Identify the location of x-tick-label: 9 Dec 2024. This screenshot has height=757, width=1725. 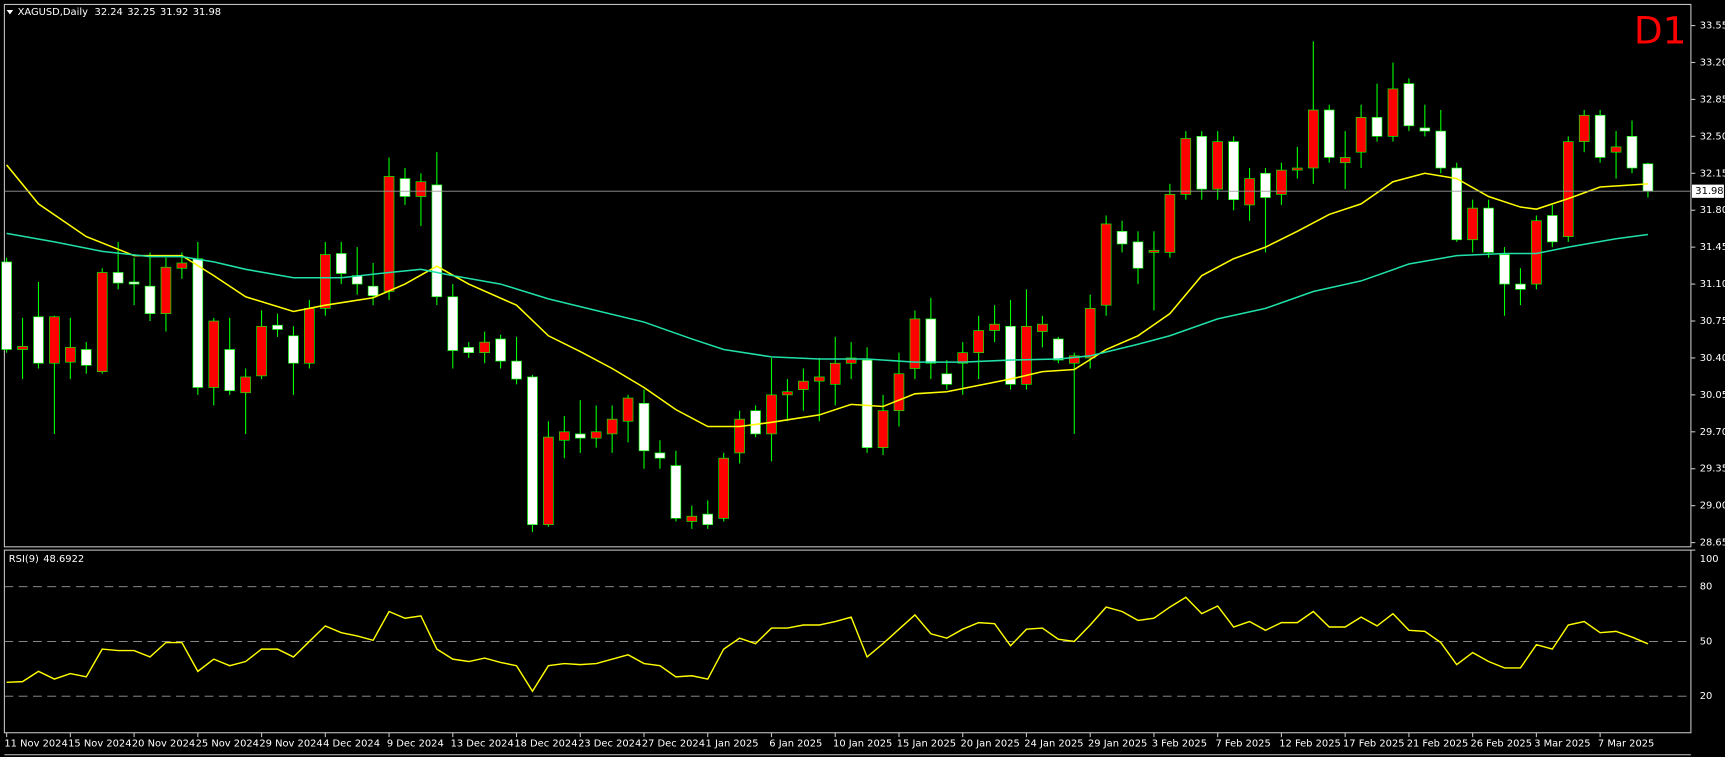
(415, 744).